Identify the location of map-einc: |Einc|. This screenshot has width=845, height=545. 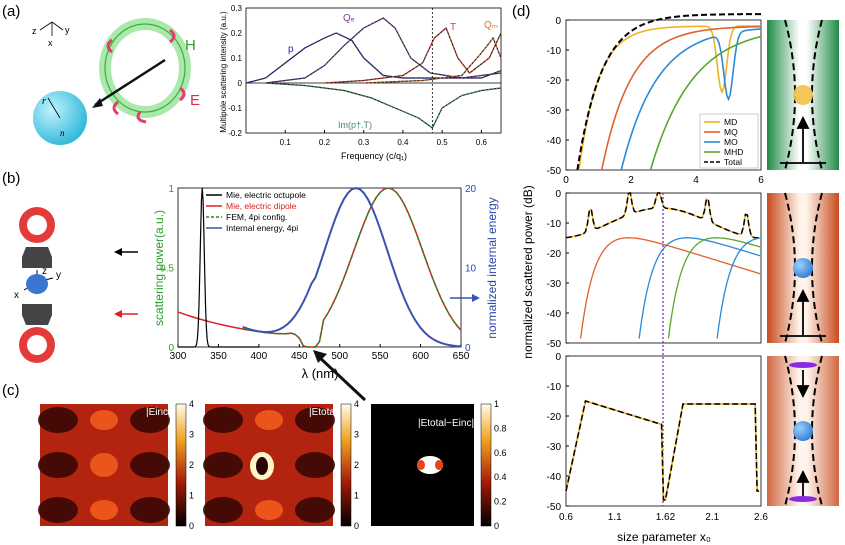
(112, 465).